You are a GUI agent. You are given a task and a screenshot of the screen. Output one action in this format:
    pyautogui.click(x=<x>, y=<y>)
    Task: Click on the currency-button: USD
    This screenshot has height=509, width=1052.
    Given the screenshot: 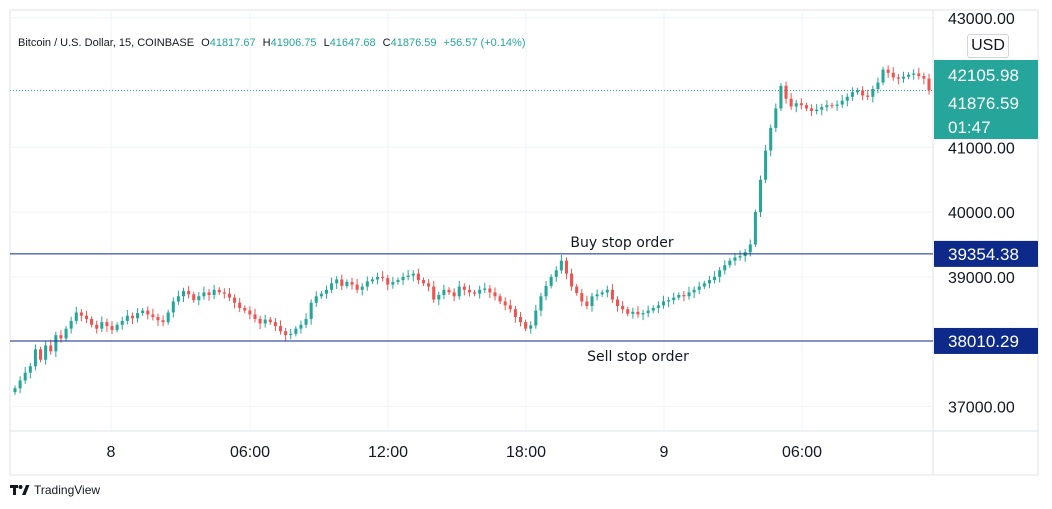 What is the action you would take?
    pyautogui.click(x=988, y=46)
    